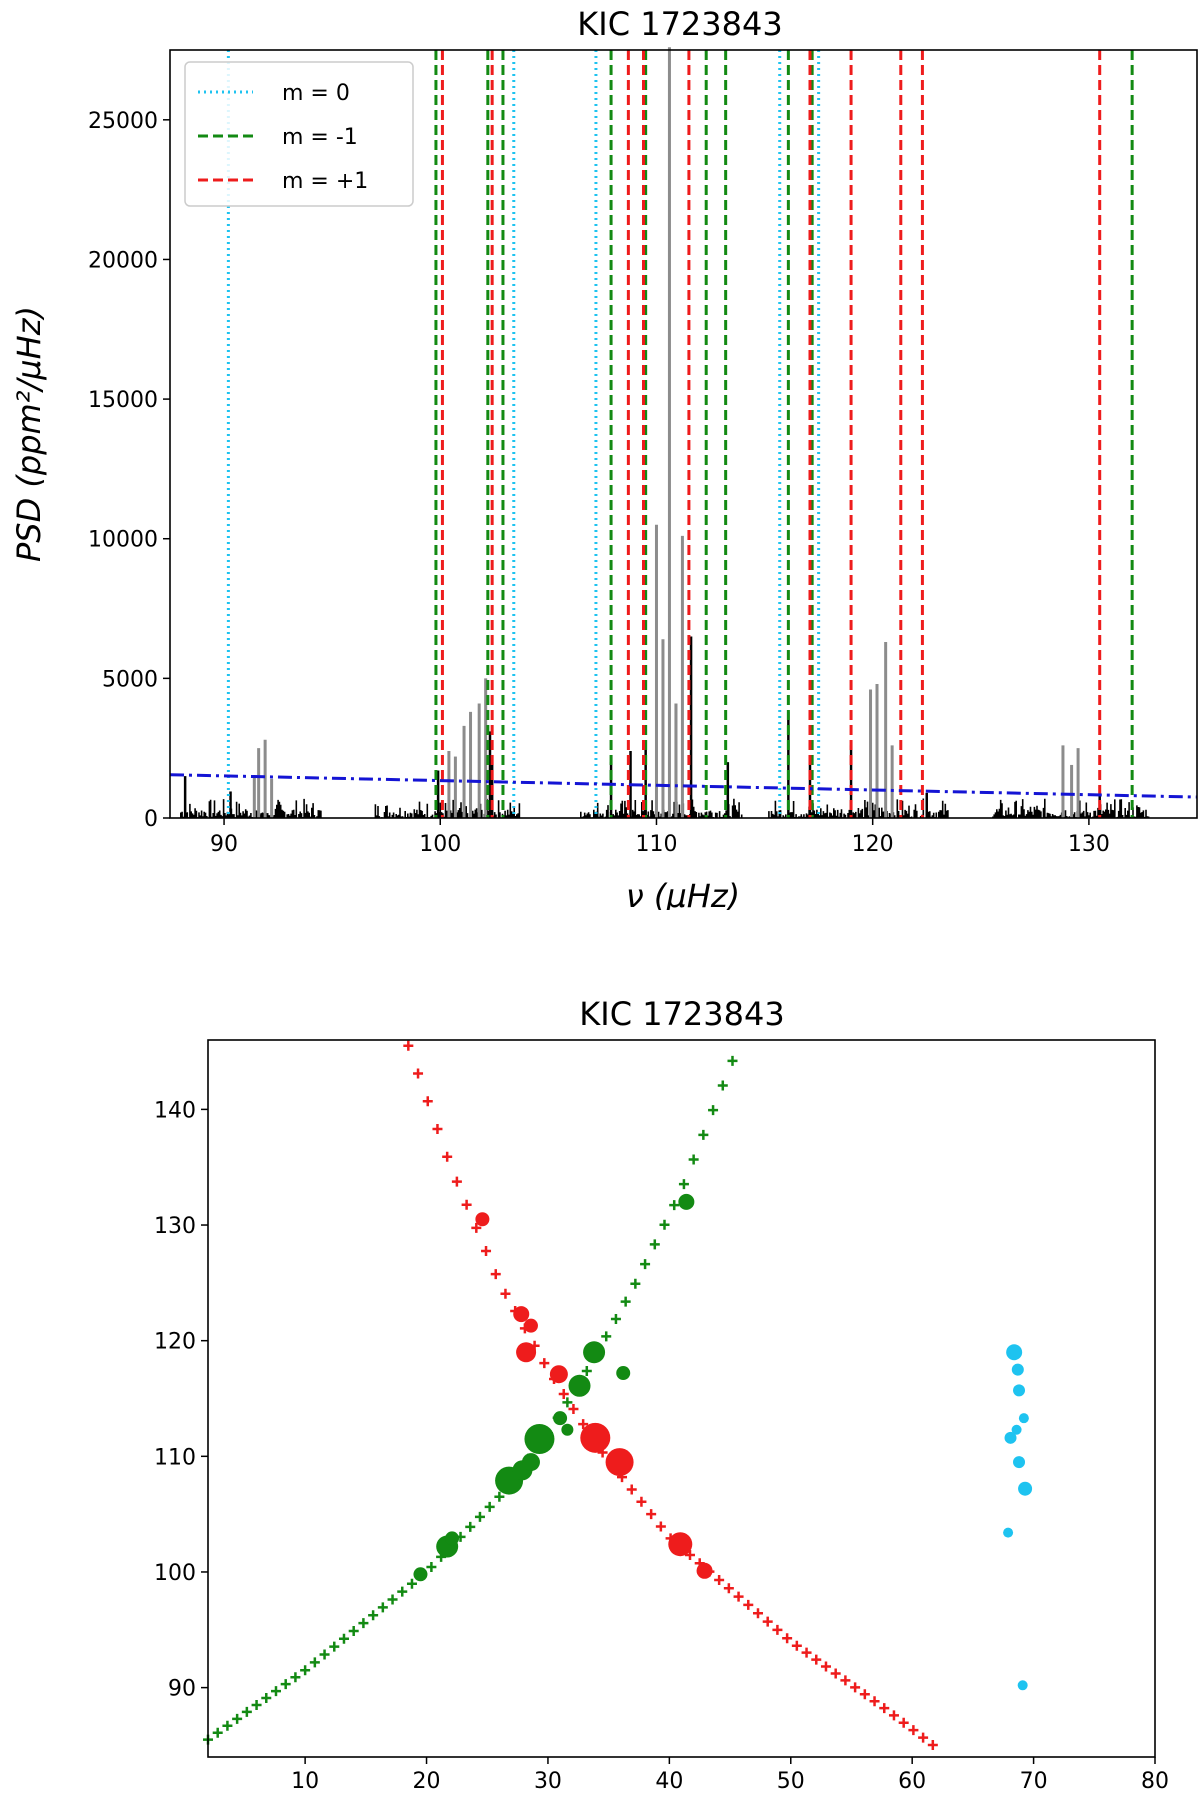  What do you see at coordinates (175, 1342) in the screenshot?
I see `echelle-y-tick-label: 120` at bounding box center [175, 1342].